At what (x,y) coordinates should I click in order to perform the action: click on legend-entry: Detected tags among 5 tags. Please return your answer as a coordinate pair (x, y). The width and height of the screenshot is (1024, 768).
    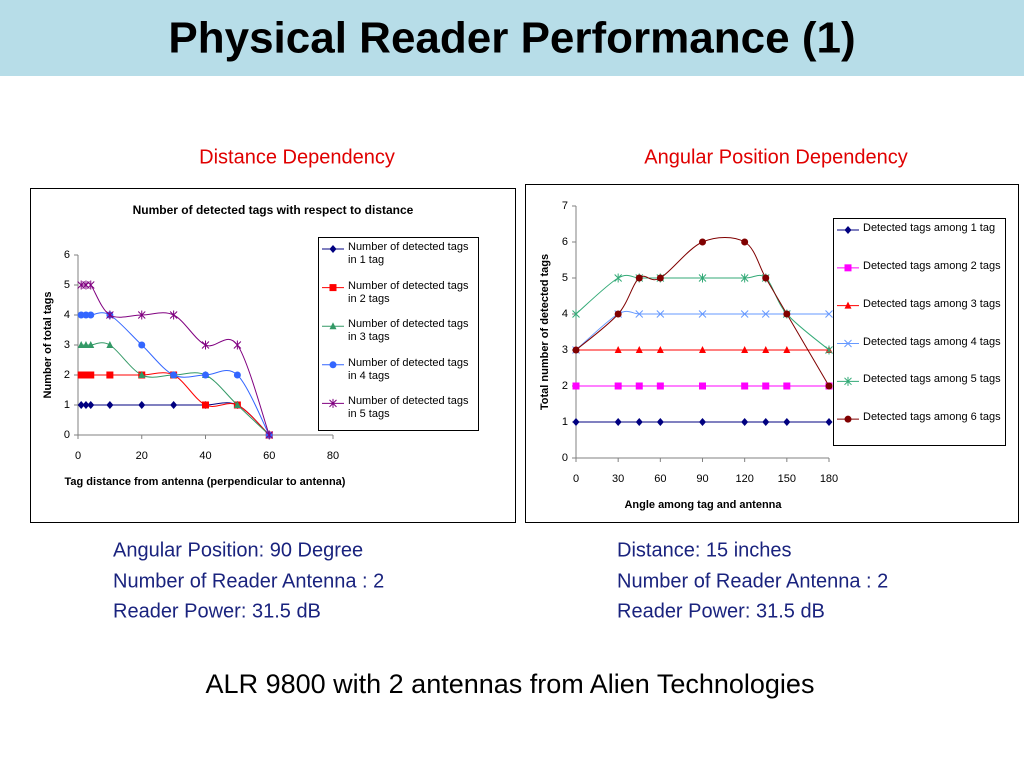
    Looking at the image, I should click on (932, 379).